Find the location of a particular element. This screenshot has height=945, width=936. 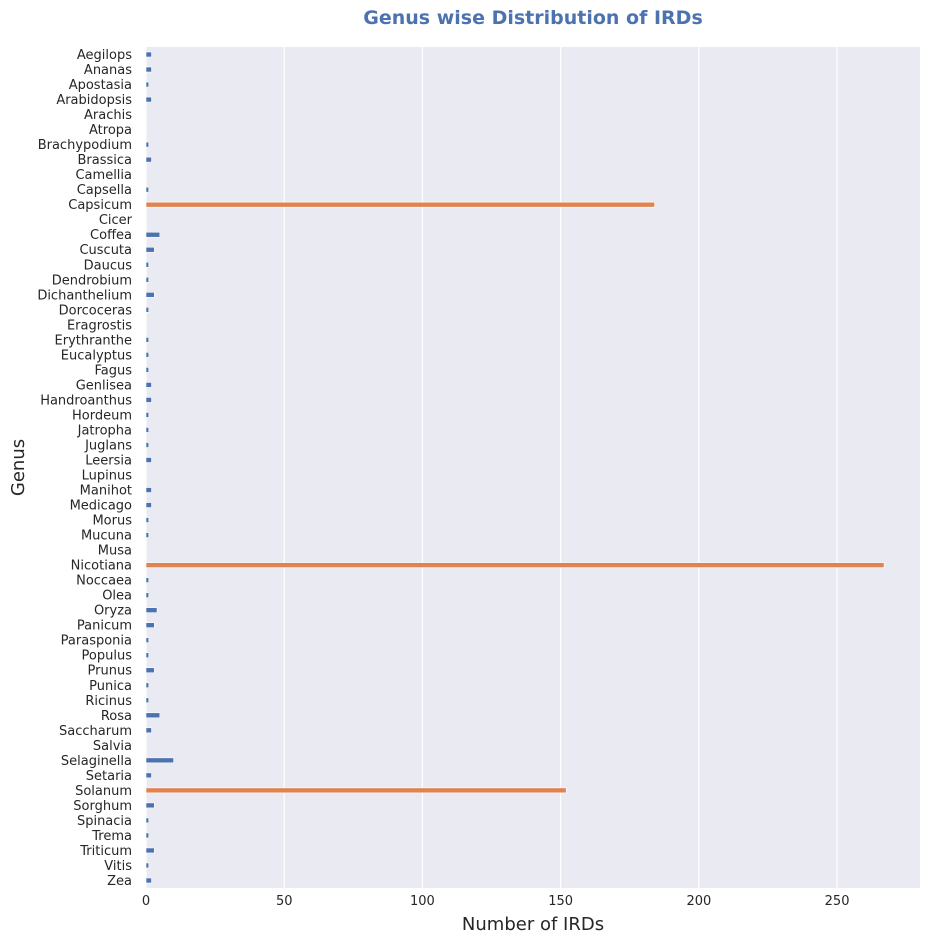

bar-panicum is located at coordinates (150, 625).